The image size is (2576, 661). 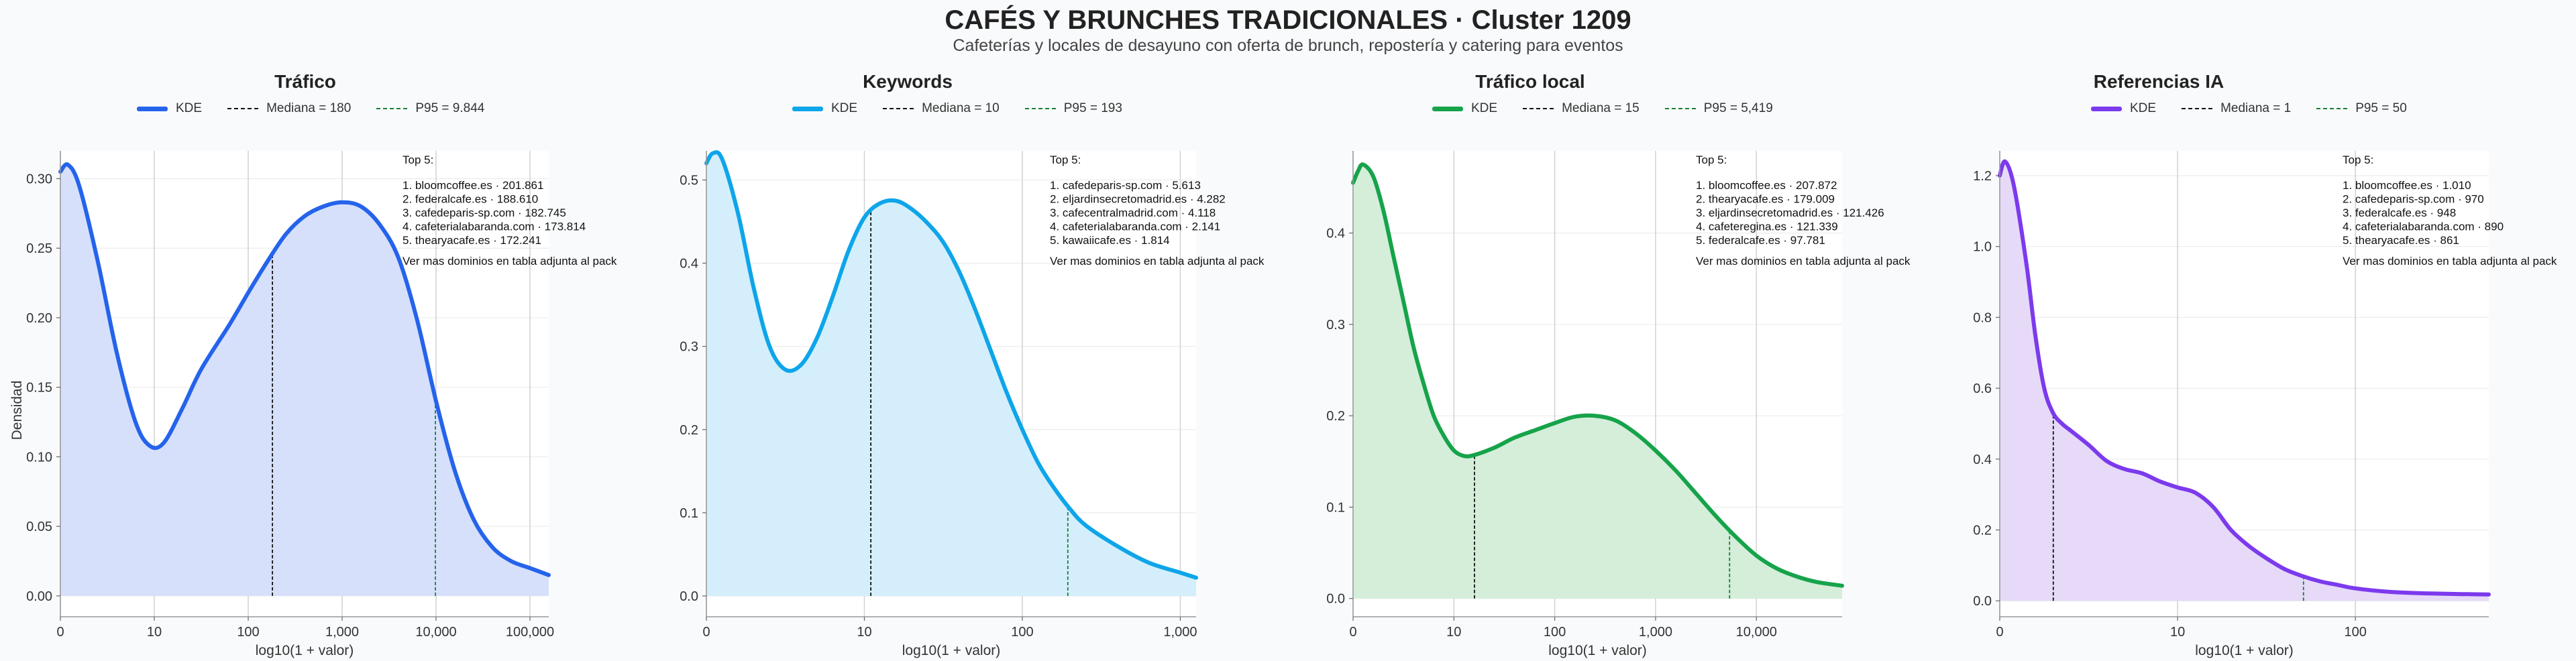 What do you see at coordinates (2244, 381) in the screenshot?
I see `kde-area-referencias-ia` at bounding box center [2244, 381].